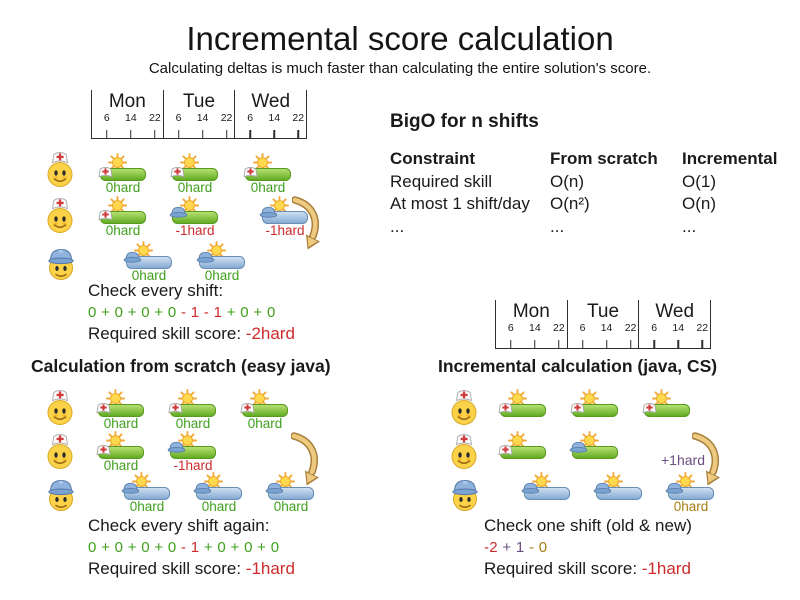 The image size is (800, 600). Describe the element at coordinates (563, 568) in the screenshot. I see `score-label: Required skill score:` at that location.